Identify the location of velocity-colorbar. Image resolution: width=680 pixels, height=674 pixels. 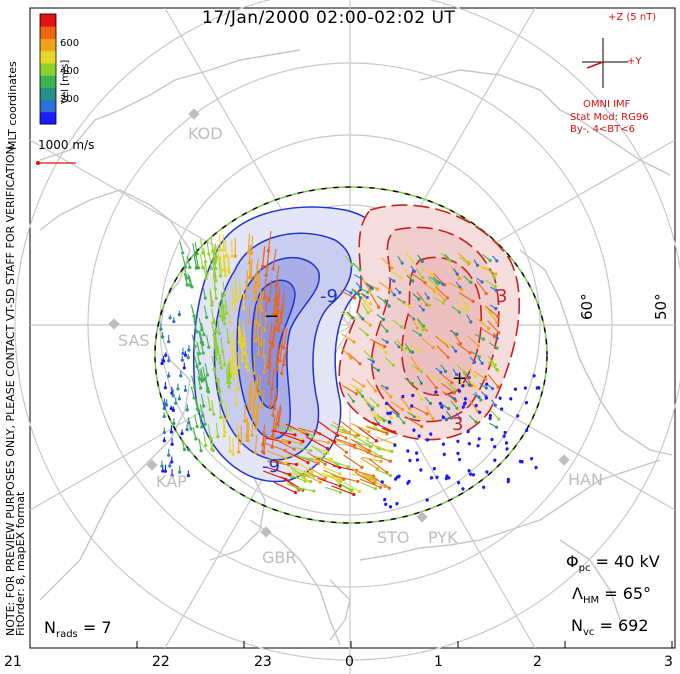
(48, 69).